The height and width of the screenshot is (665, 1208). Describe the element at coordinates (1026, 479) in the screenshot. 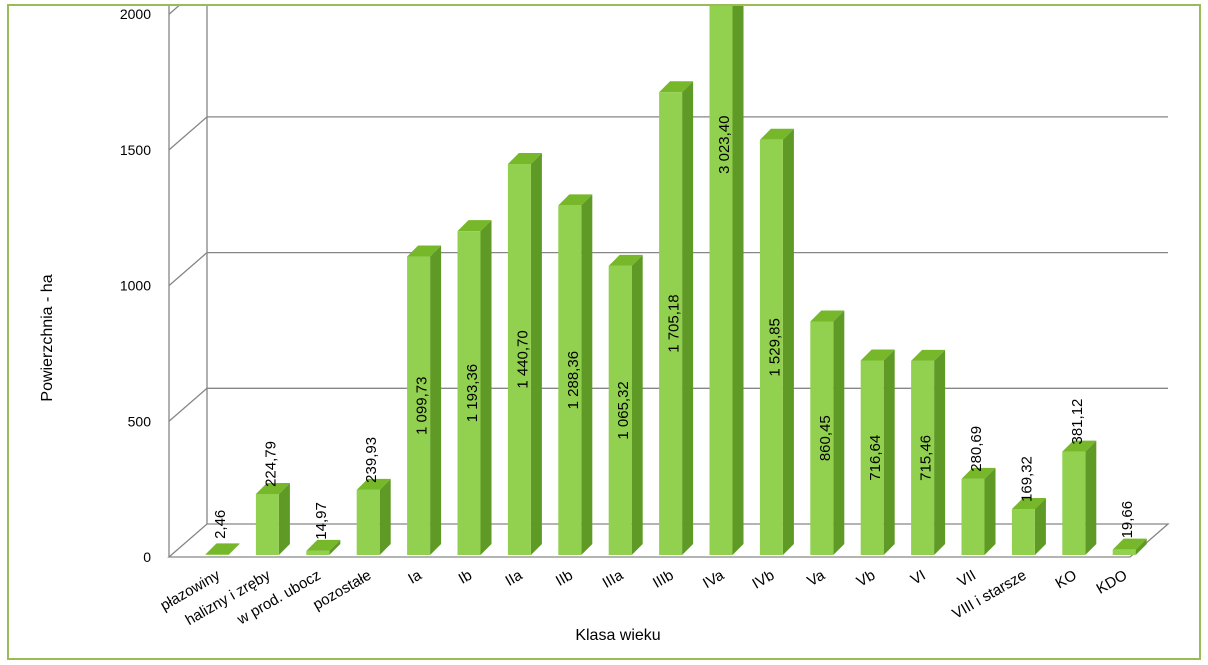

I see `data-label: 169,32` at that location.